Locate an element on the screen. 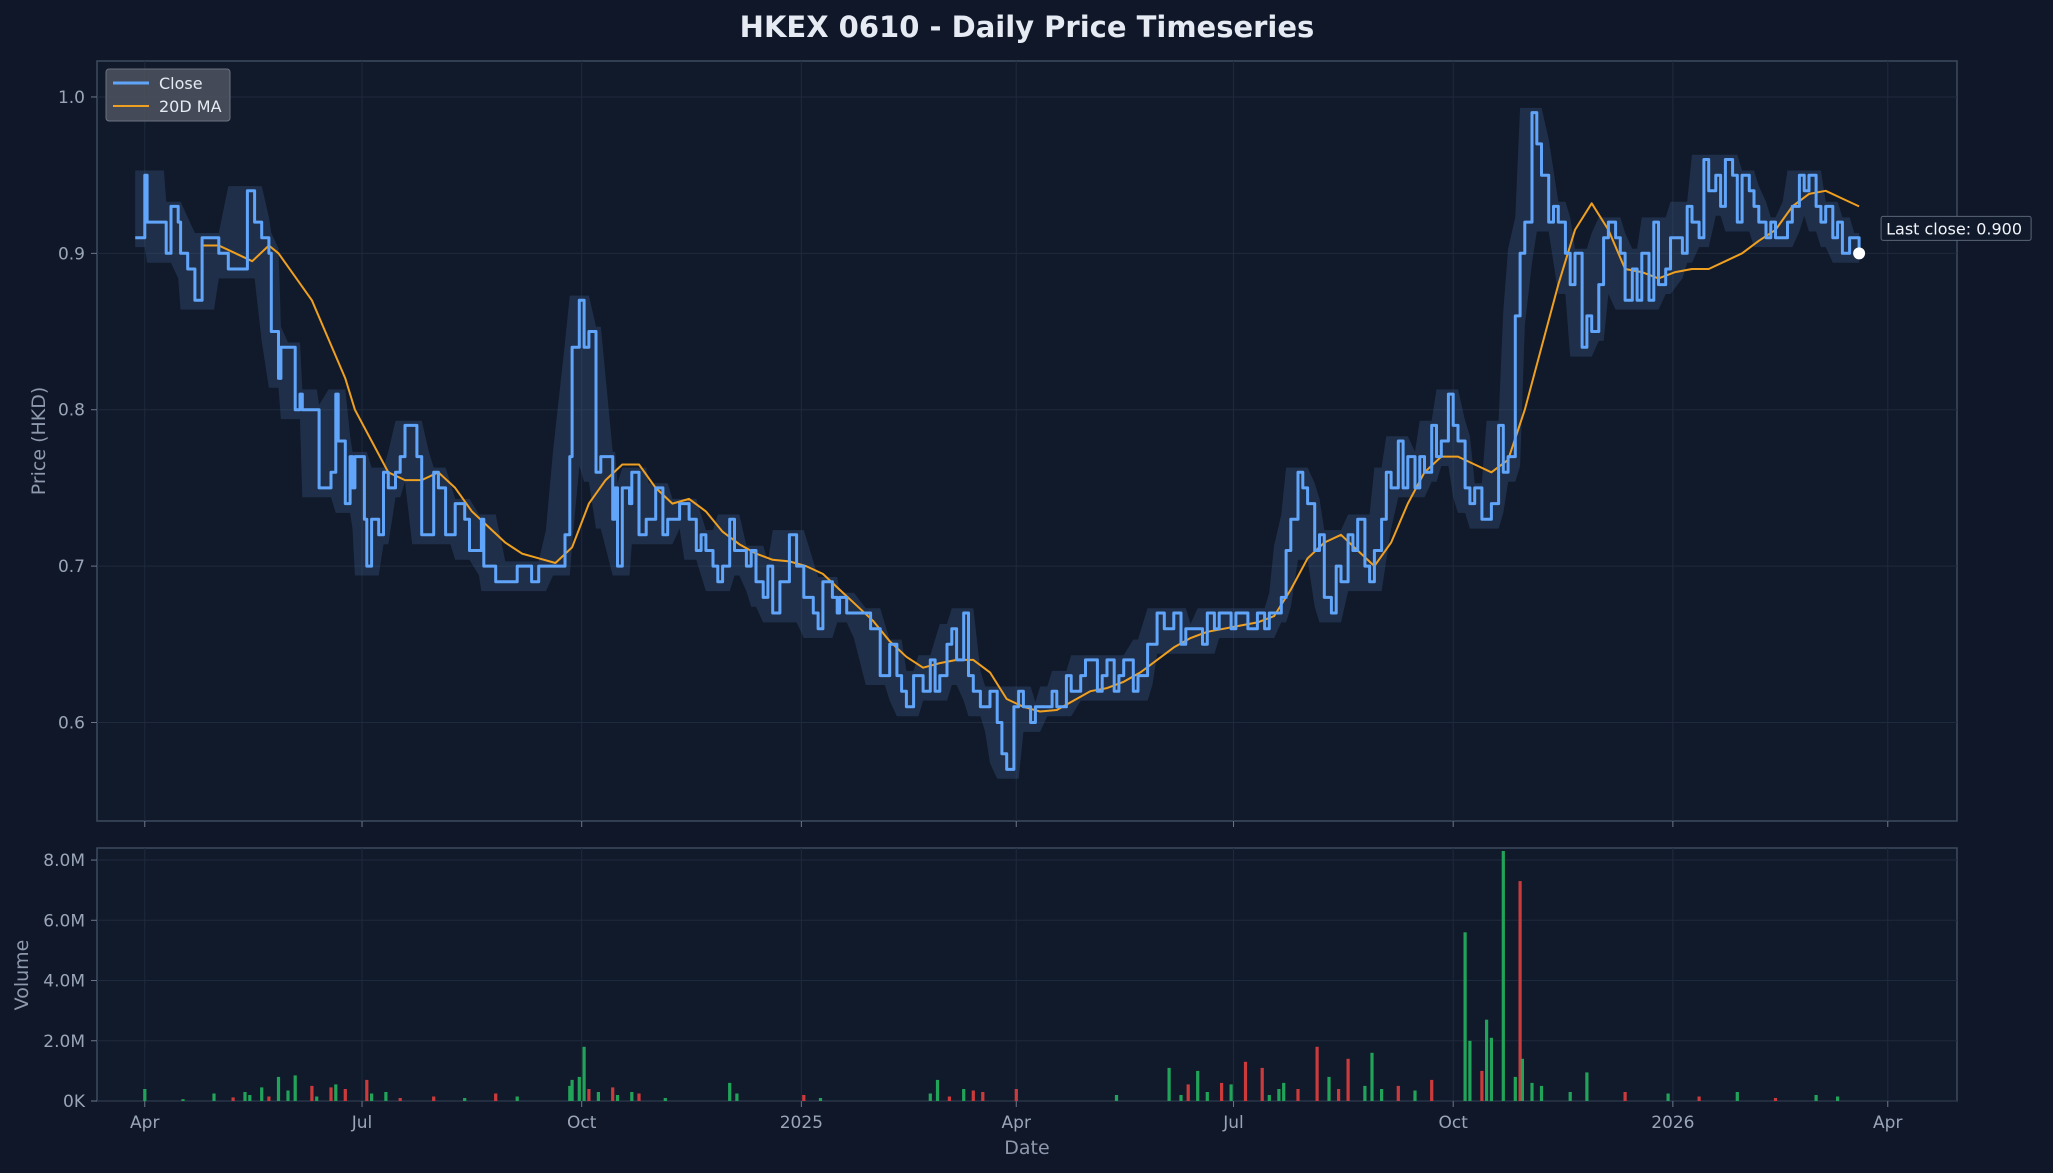  last-close-box is located at coordinates (1956, 228).